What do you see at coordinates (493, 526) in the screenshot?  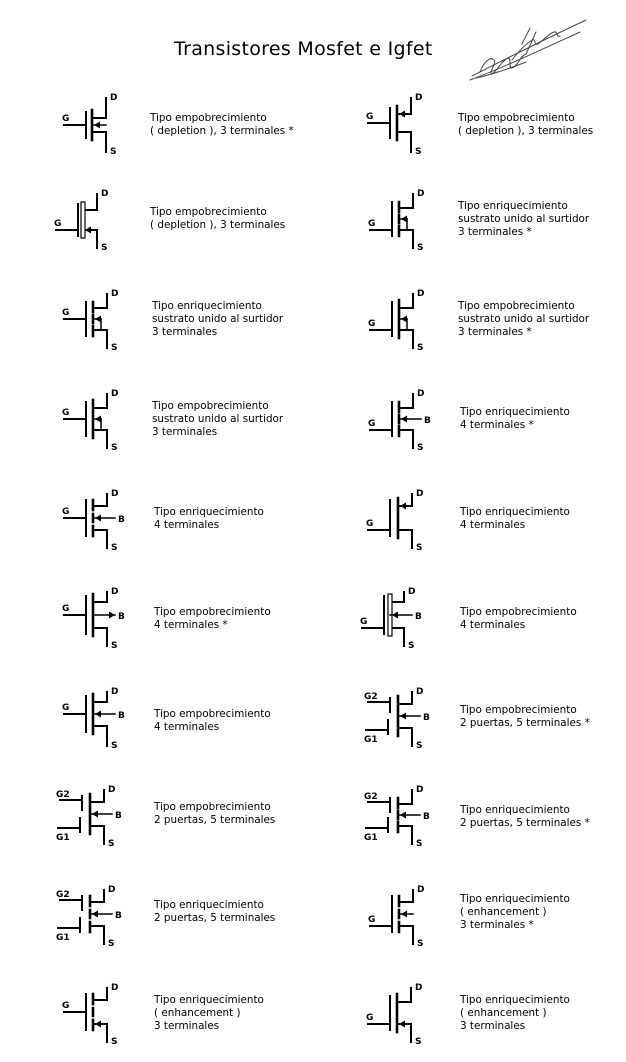 I see `transistor-entry: D S G Tipo enriquecimiento 4 terminales` at bounding box center [493, 526].